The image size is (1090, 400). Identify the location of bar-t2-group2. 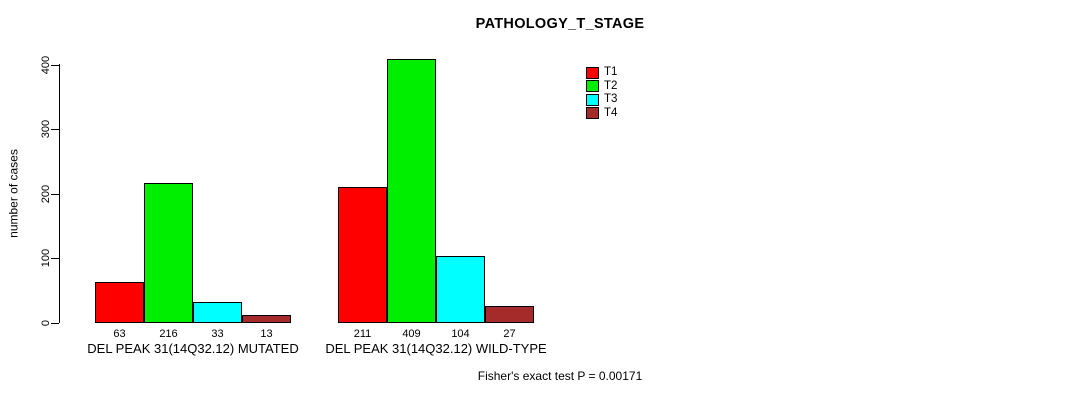
(411, 191).